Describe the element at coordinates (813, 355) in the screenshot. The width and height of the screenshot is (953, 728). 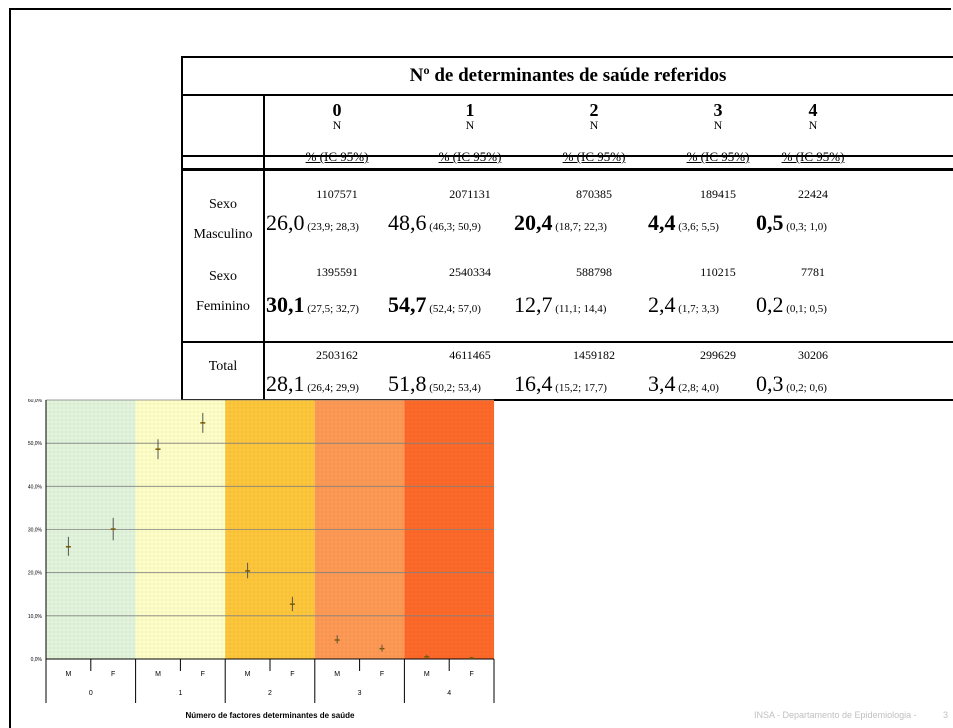
I see `count-value: 30206` at that location.